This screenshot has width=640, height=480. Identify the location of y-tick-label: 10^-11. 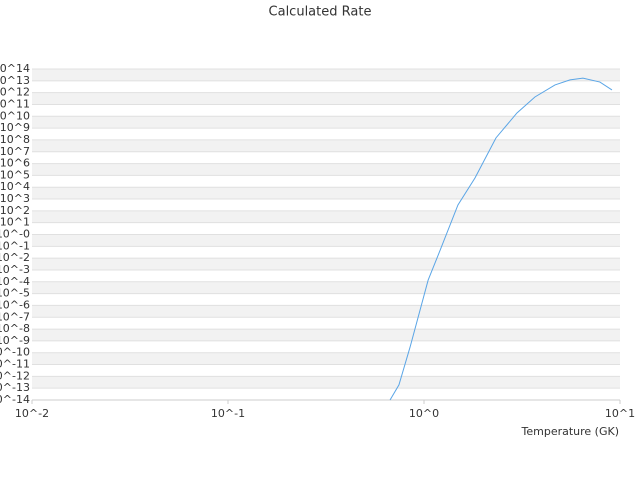
(15, 364).